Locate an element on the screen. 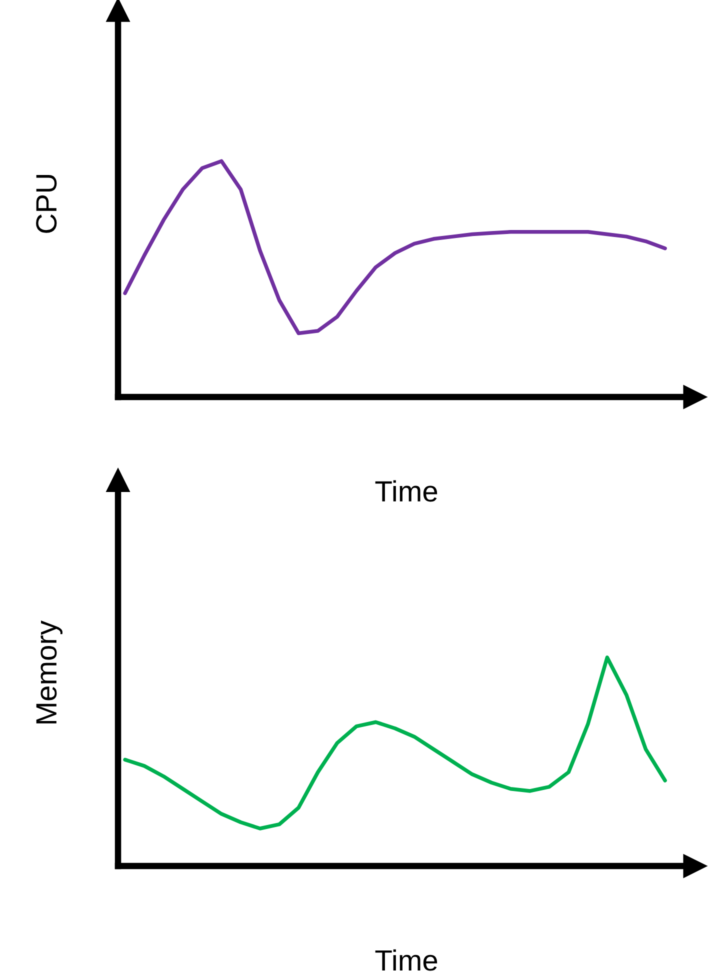 The height and width of the screenshot is (972, 708). y-axis-title: Memory is located at coordinates (49, 672).